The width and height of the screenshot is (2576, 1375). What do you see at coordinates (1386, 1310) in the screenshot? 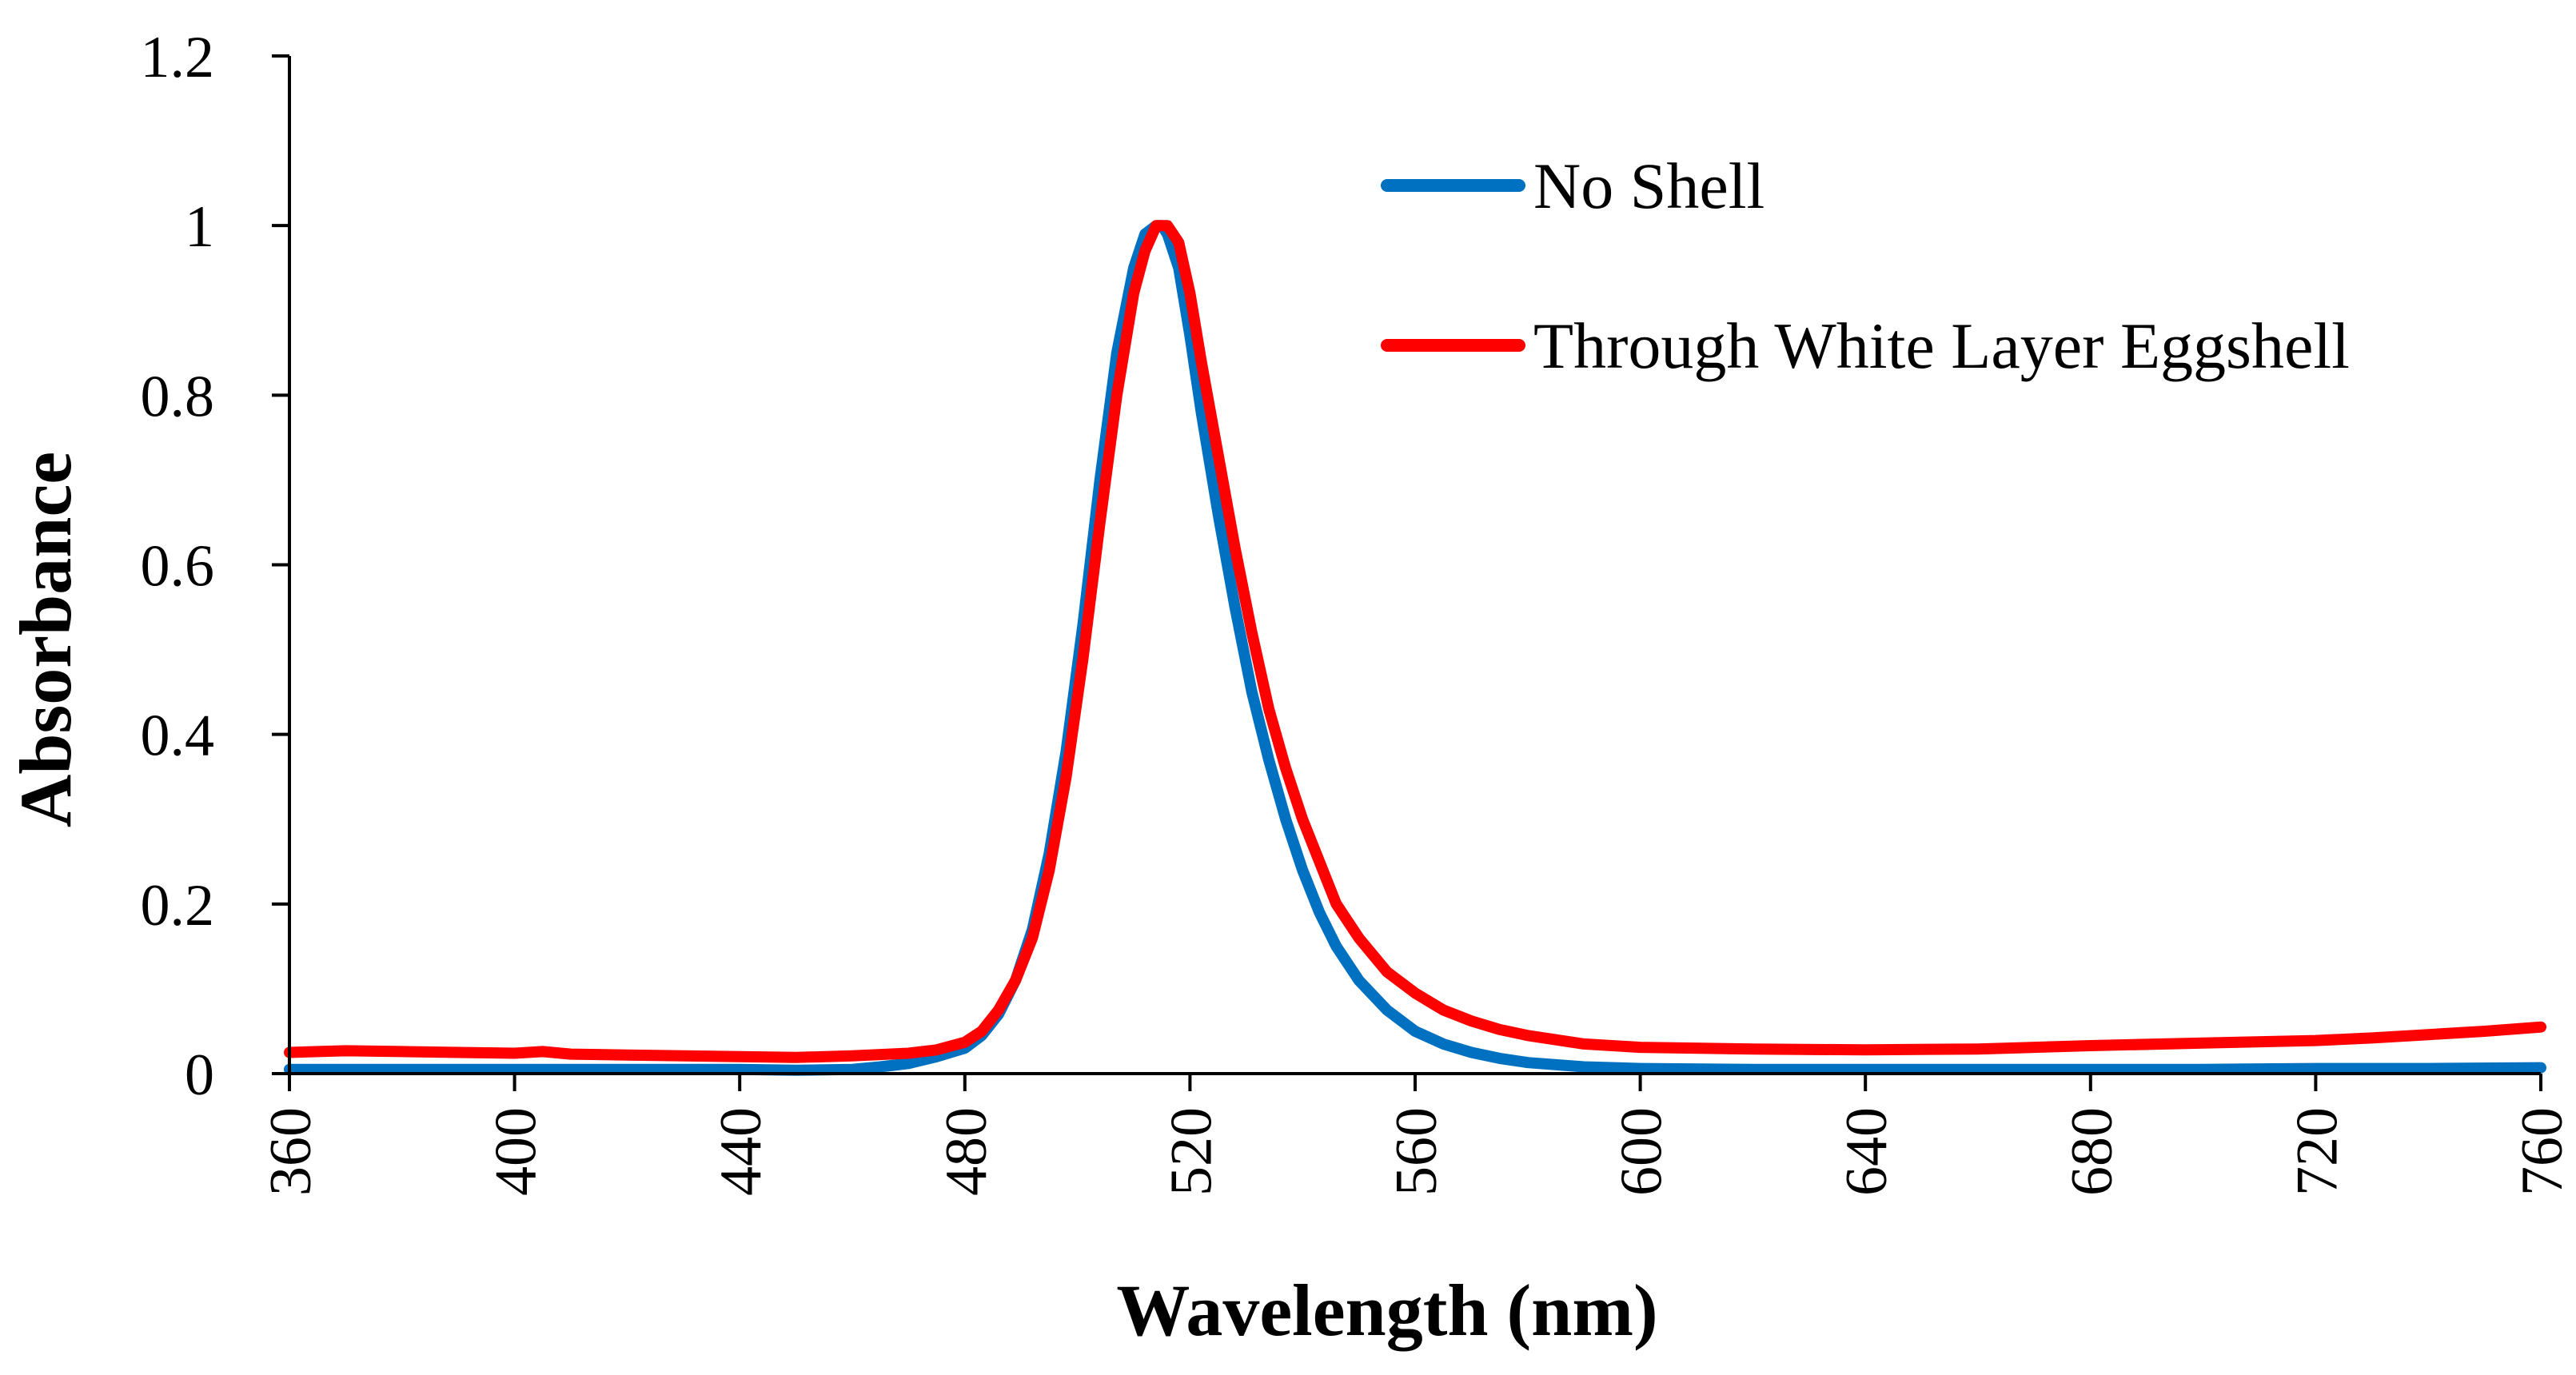
I see `x-axis-title: Wavelength (nm)` at bounding box center [1386, 1310].